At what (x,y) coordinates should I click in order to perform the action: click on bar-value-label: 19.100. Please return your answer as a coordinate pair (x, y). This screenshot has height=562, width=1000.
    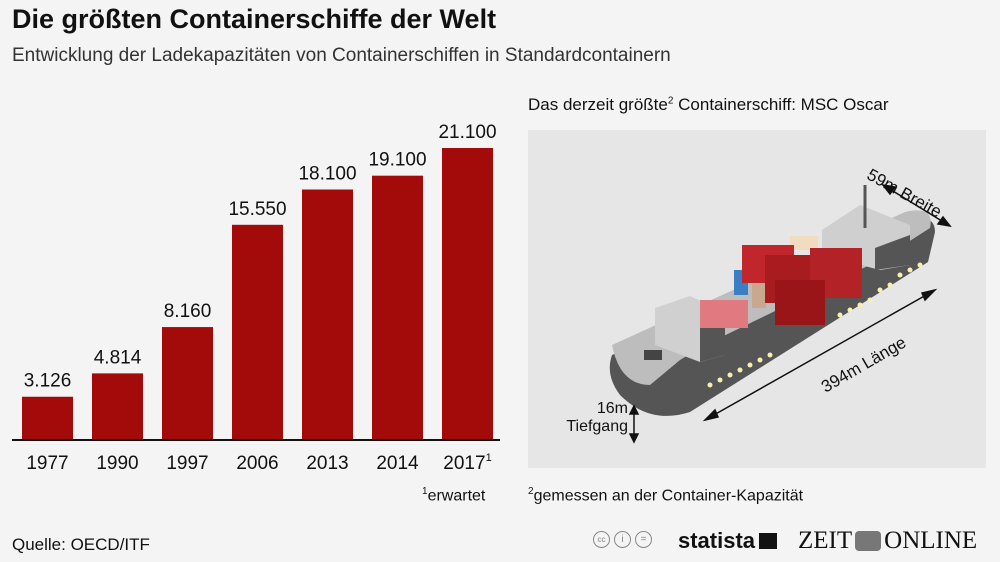
    Looking at the image, I should click on (397, 160).